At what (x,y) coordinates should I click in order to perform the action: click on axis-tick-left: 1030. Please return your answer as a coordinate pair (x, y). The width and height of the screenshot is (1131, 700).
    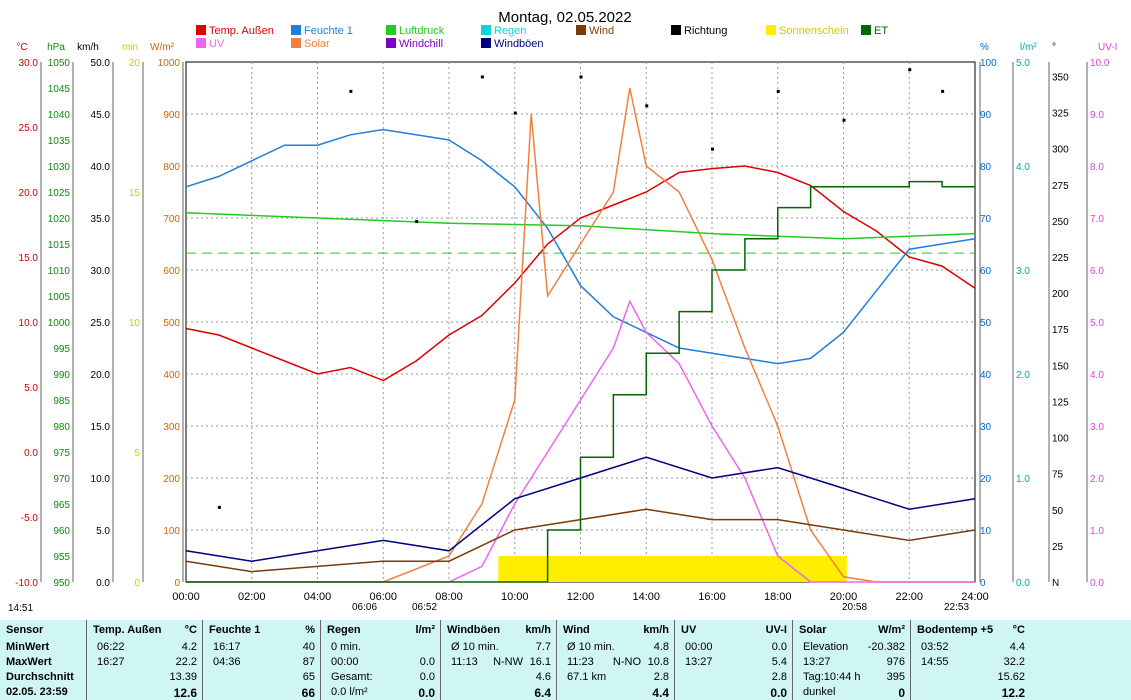
    Looking at the image, I should click on (59, 167).